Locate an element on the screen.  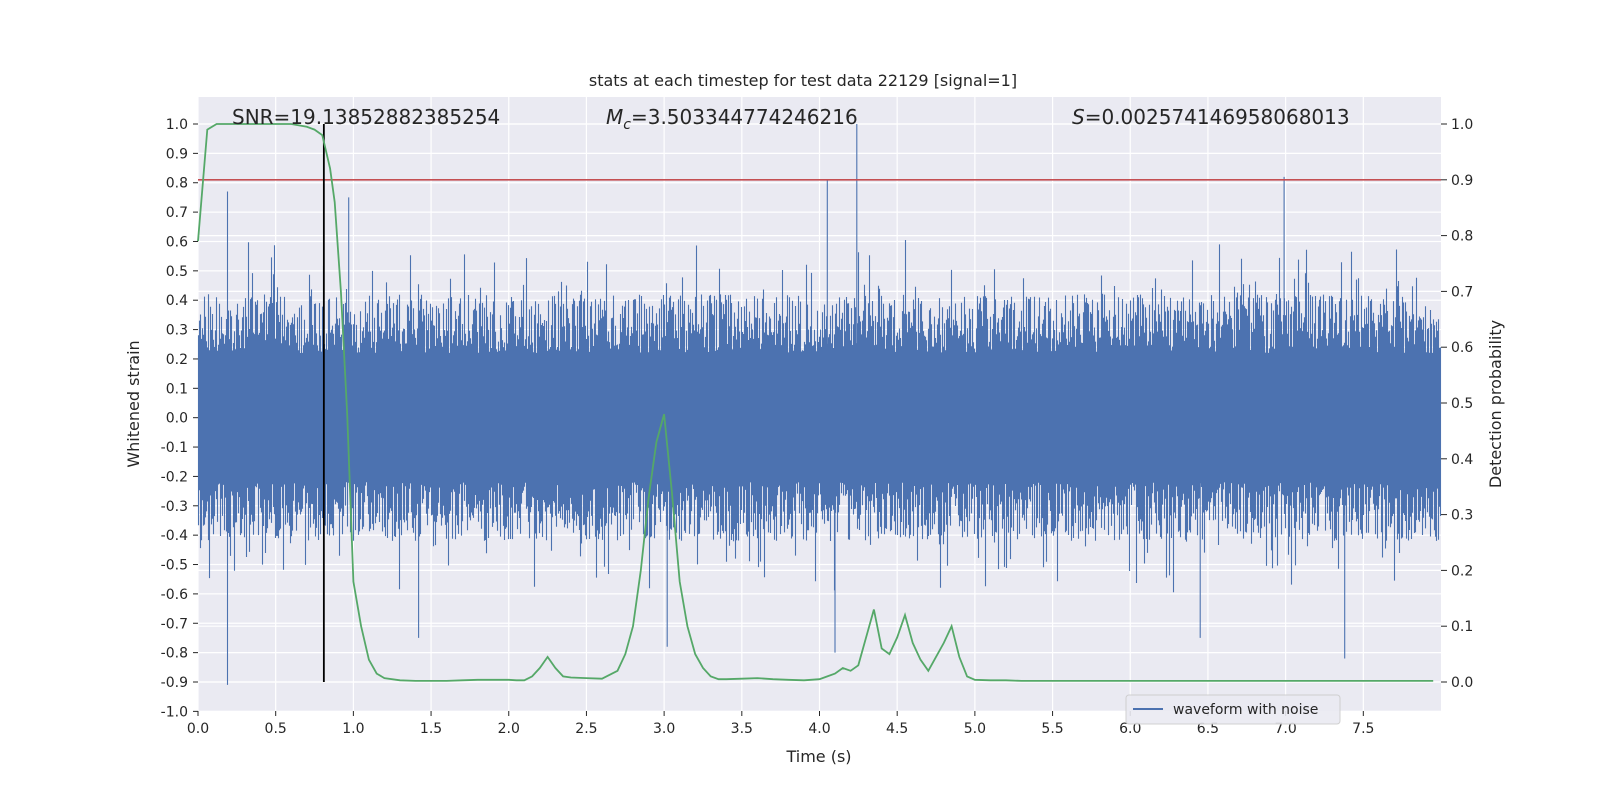
x-tick-label: 5.5 is located at coordinates (1052, 729).